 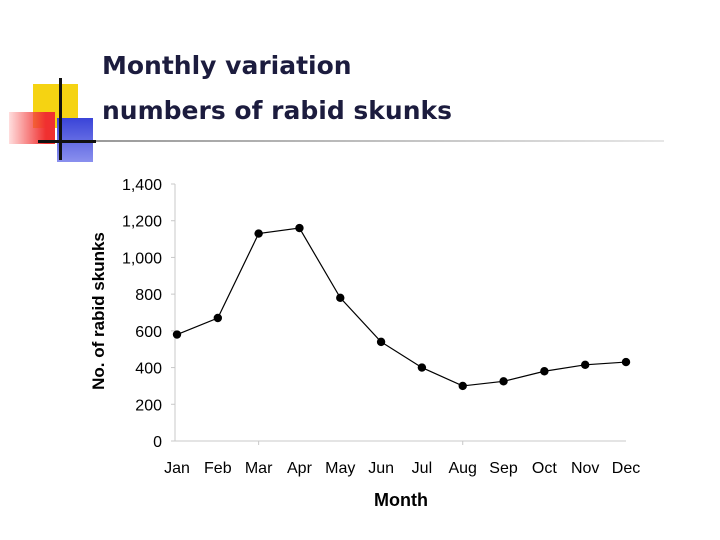 I want to click on x-tick-label: Jul, so click(x=422, y=468).